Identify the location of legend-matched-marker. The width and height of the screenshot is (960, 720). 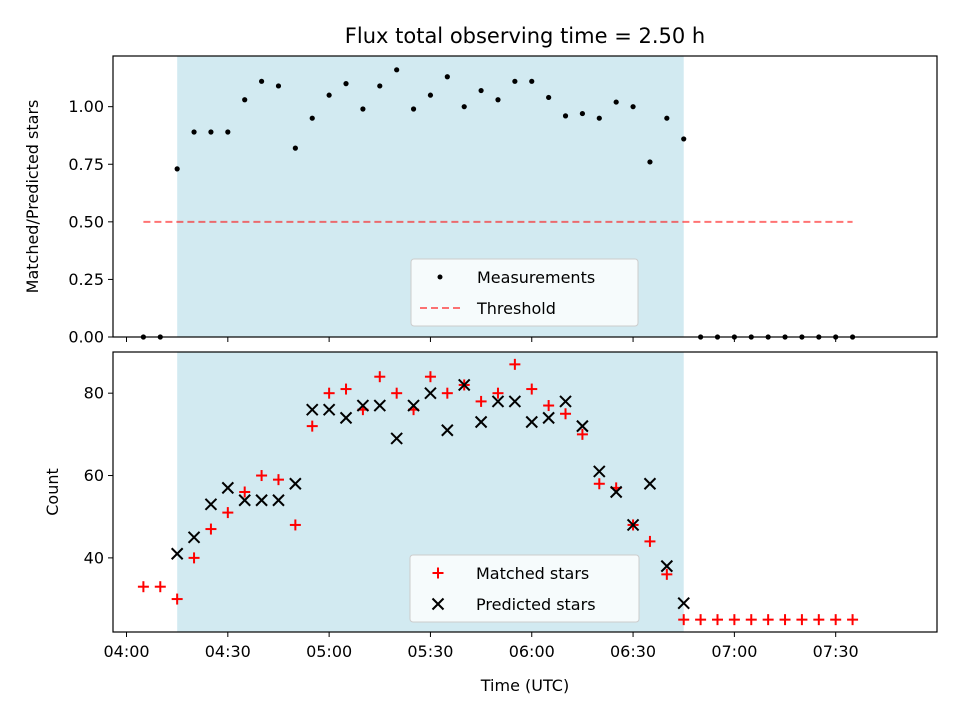
(438, 573).